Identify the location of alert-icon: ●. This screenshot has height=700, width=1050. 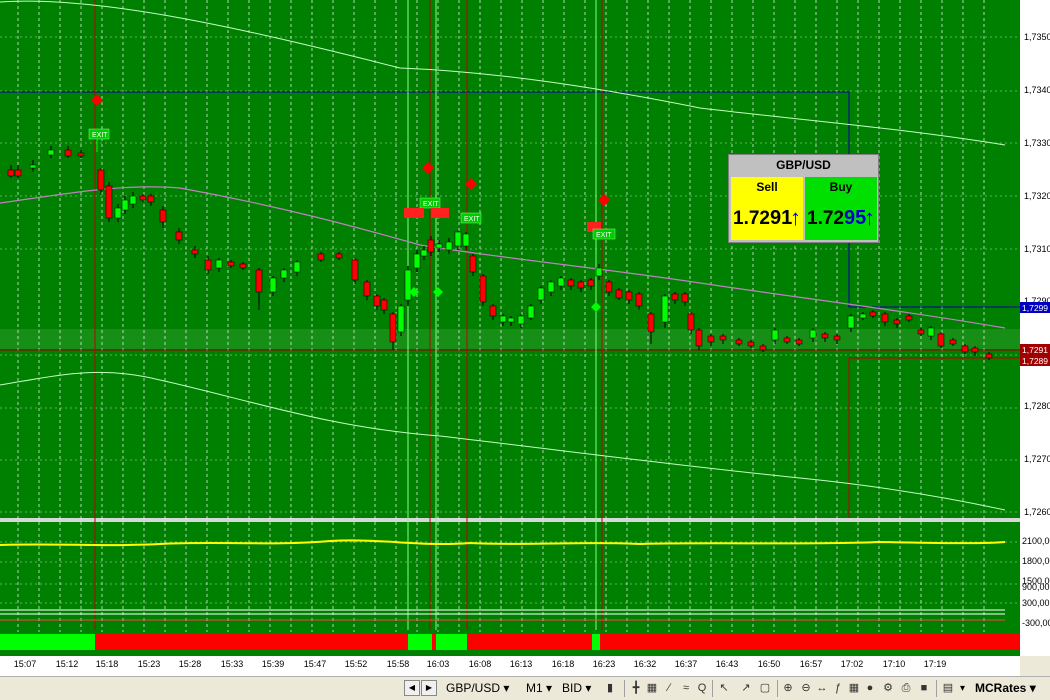
(870, 688).